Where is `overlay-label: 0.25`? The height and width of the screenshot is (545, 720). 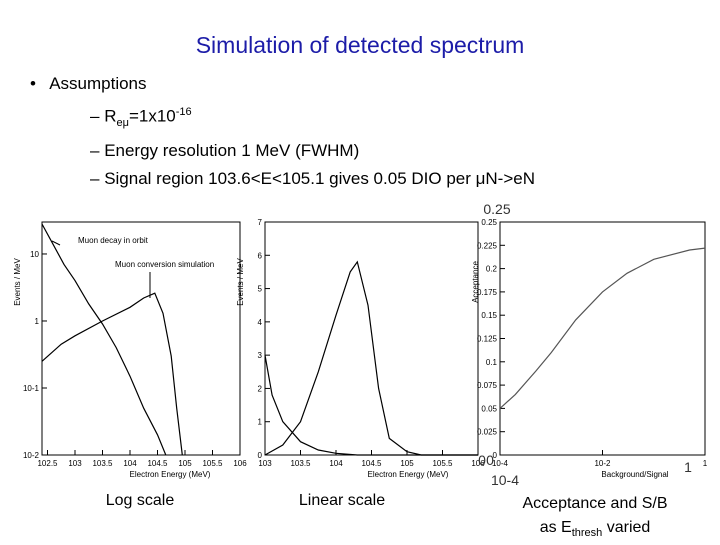
overlay-label: 0.25 is located at coordinates (496, 209).